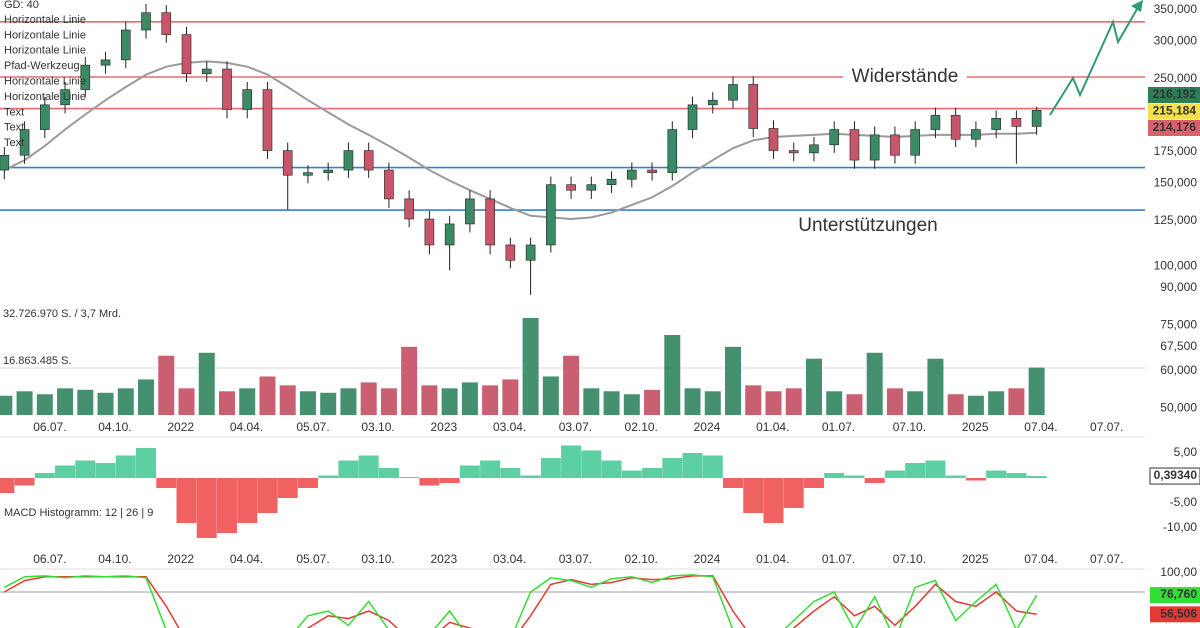 The height and width of the screenshot is (628, 1200). Describe the element at coordinates (772, 427) in the screenshot. I see `x-tick-label: 01.04.` at that location.